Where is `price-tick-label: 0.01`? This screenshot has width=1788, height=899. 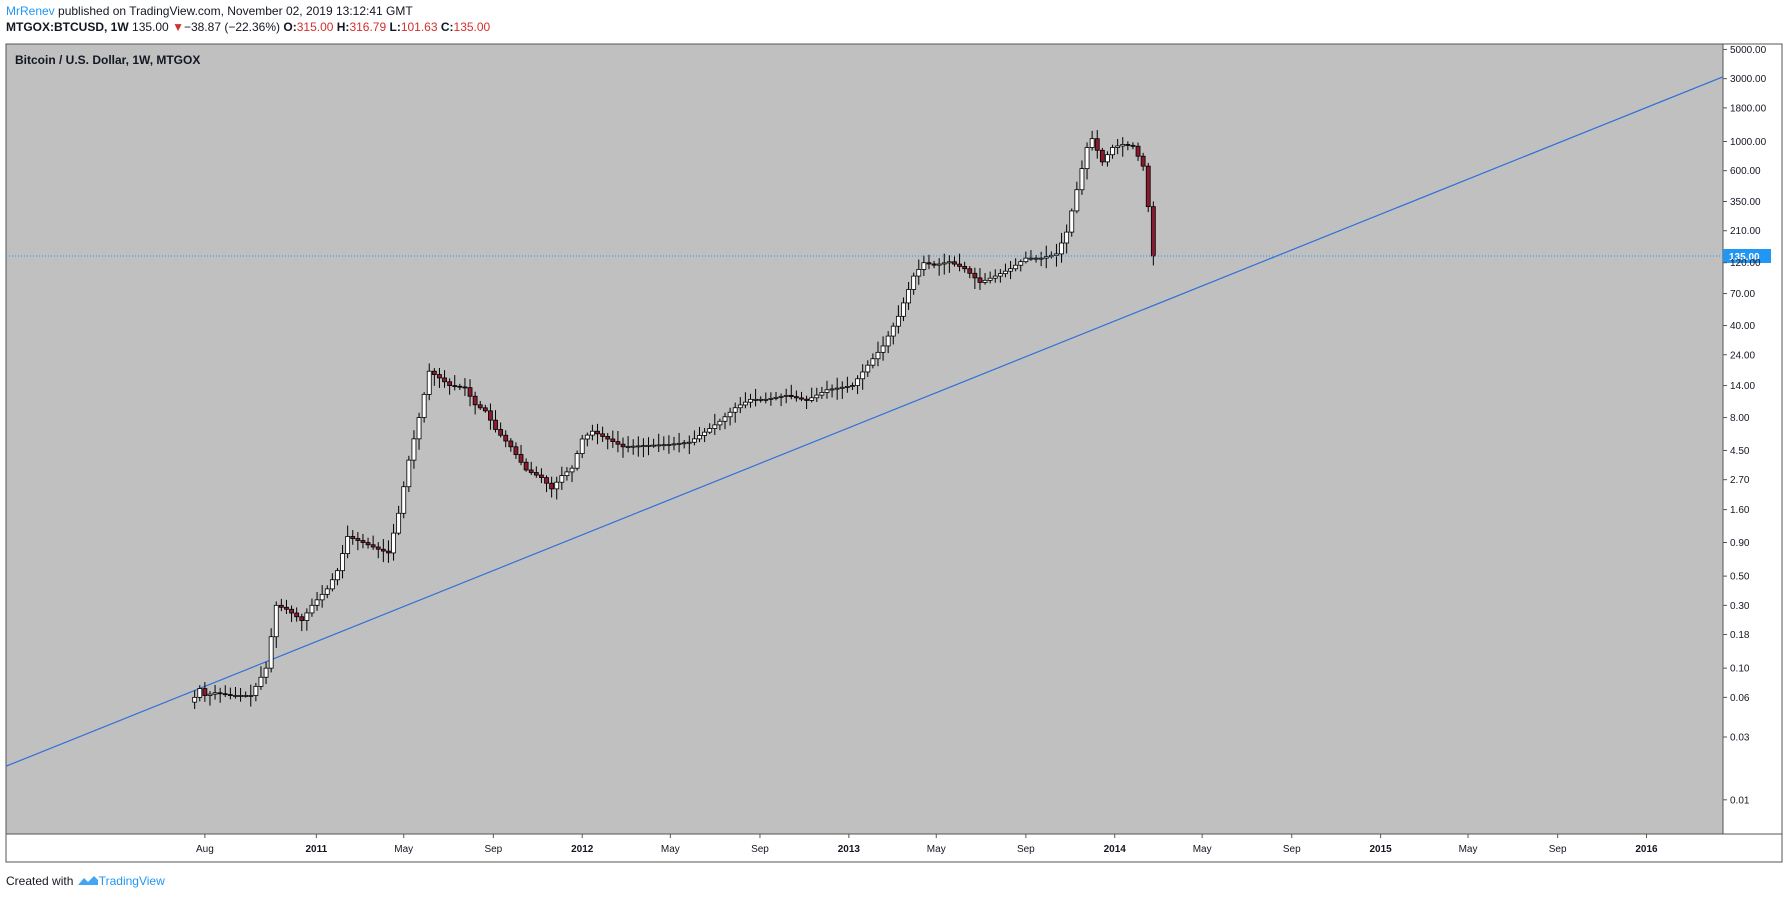
price-tick-label: 0.01 is located at coordinates (1740, 800).